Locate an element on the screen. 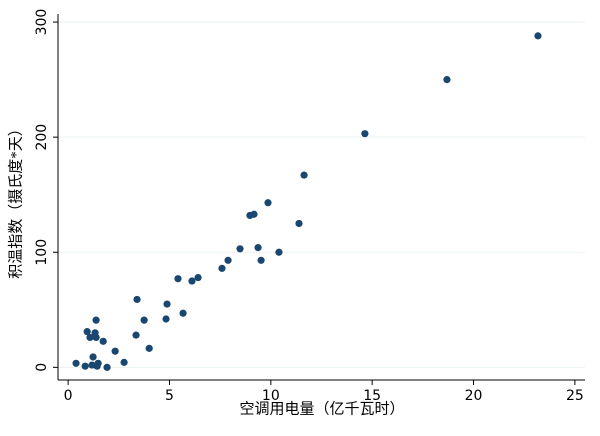 Image resolution: width=600 pixels, height=436 pixels. y-axis-title: 积温指数（摄氏度*天） is located at coordinates (15, 200).